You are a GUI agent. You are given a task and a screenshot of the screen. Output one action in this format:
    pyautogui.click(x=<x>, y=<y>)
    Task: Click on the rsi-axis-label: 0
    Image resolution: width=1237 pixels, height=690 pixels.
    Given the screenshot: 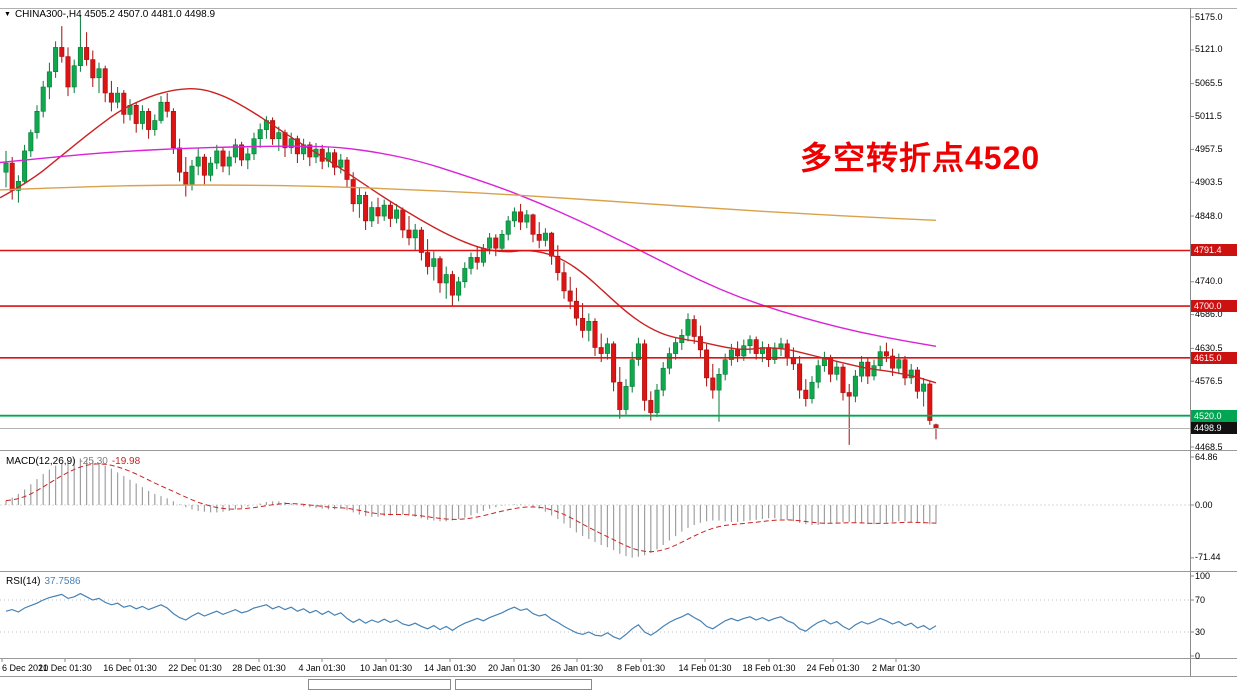 What is the action you would take?
    pyautogui.click(x=1198, y=655)
    